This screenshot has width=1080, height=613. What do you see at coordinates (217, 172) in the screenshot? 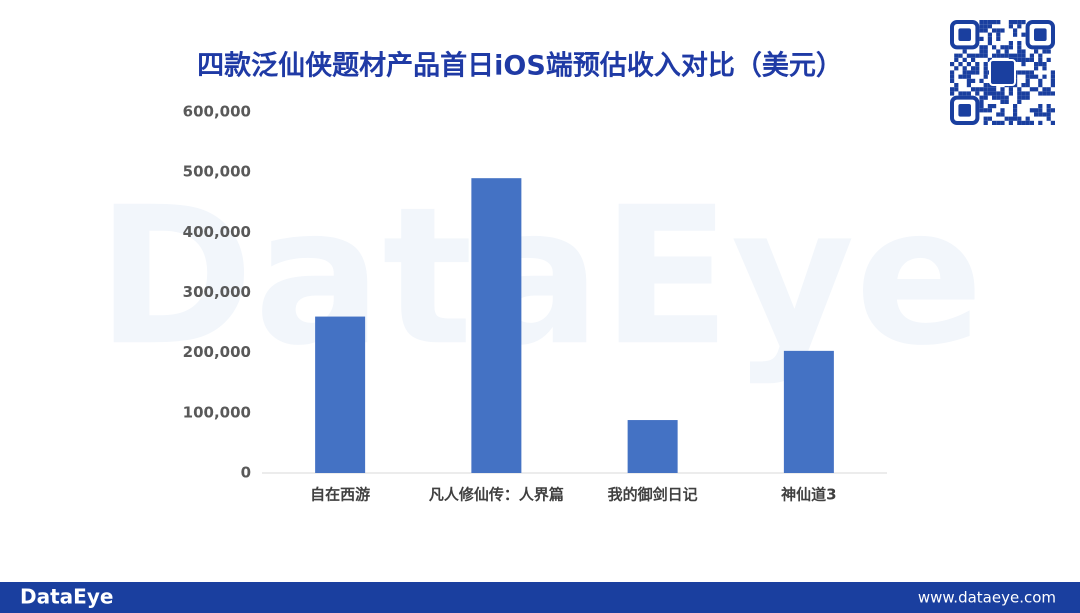
I see `y-tick-label: 500,000` at bounding box center [217, 172].